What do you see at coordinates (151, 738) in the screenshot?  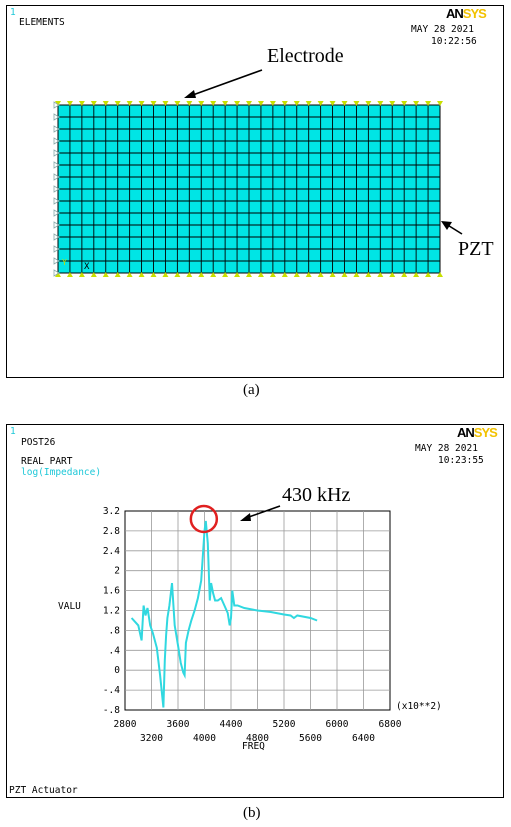 I see `x-tick-label-bottom: 3200` at bounding box center [151, 738].